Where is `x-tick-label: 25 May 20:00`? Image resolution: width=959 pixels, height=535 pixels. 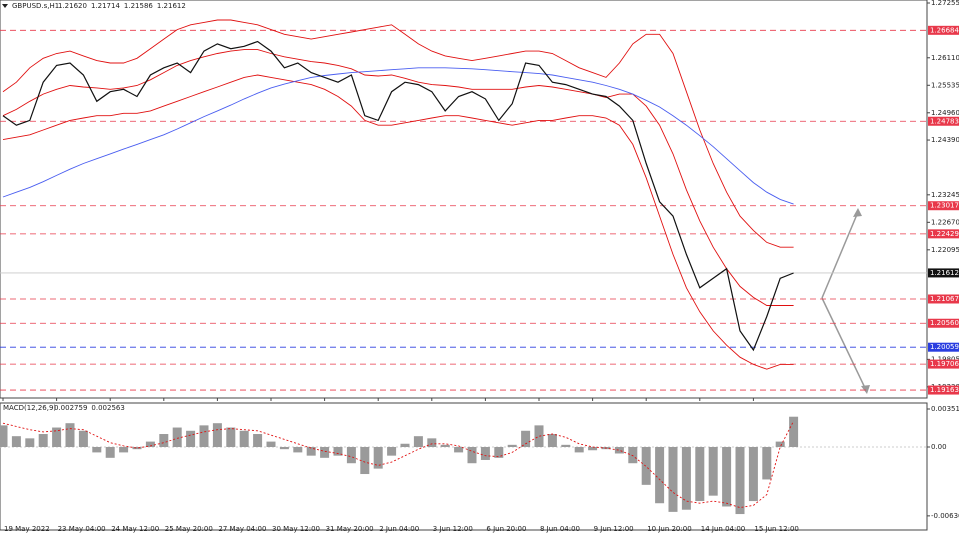
x-tick-label: 25 May 20:00 is located at coordinates (189, 529).